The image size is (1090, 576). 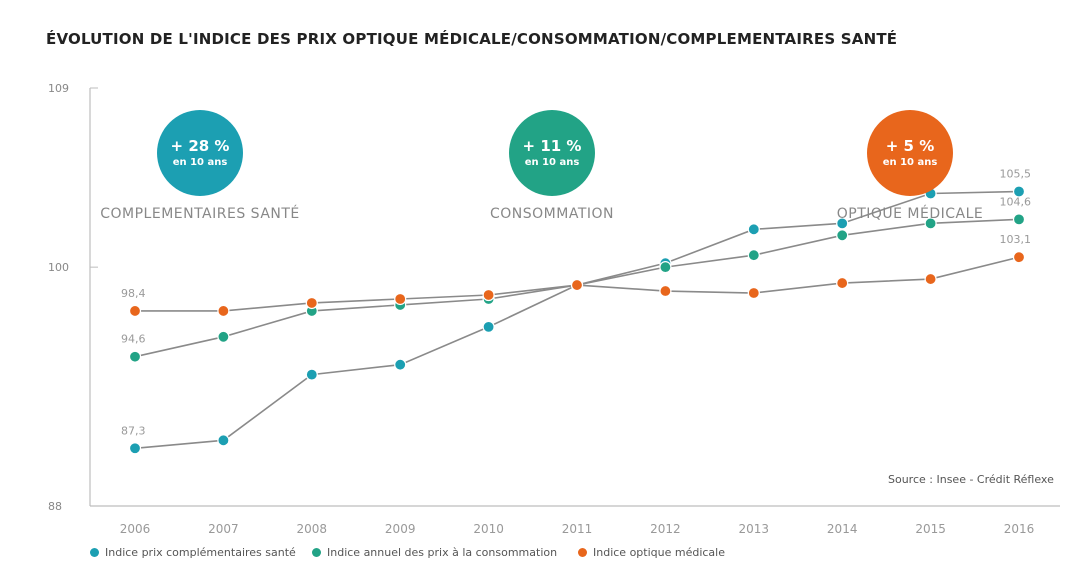 What do you see at coordinates (1016, 201) in the screenshot?
I see `data-label: 104,6` at bounding box center [1016, 201].